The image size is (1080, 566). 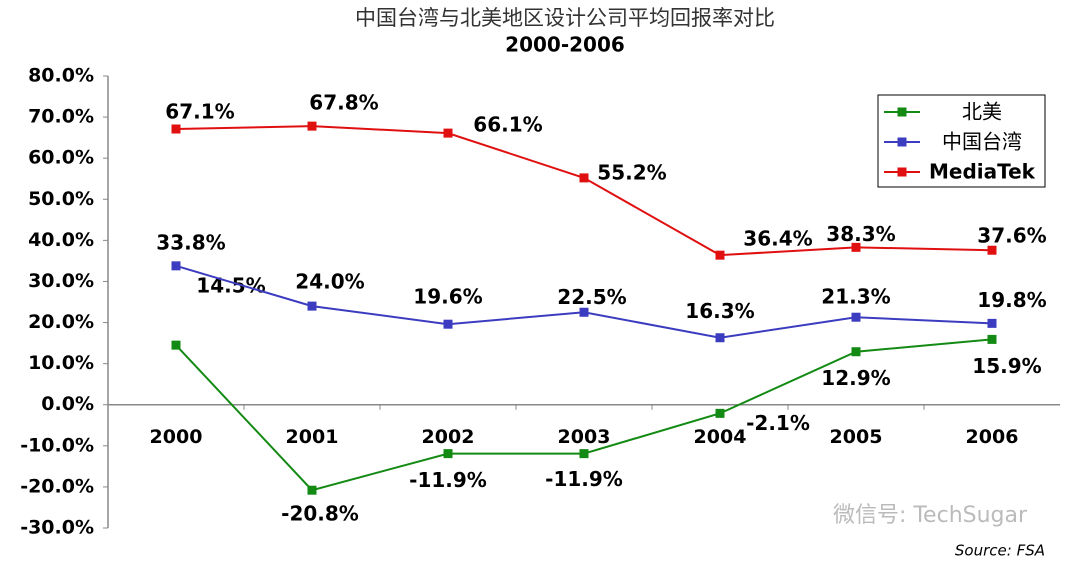 I want to click on y-tick-label: 0.0%, so click(x=67, y=404).